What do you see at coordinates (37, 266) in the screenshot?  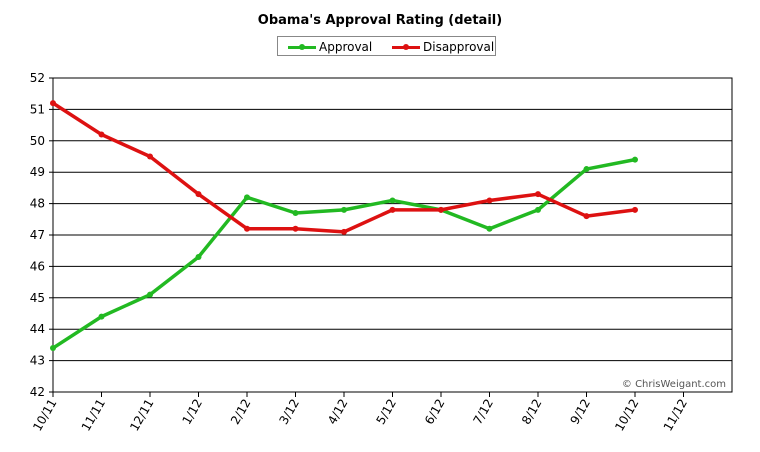 I see `y-tick-label: 46` at bounding box center [37, 266].